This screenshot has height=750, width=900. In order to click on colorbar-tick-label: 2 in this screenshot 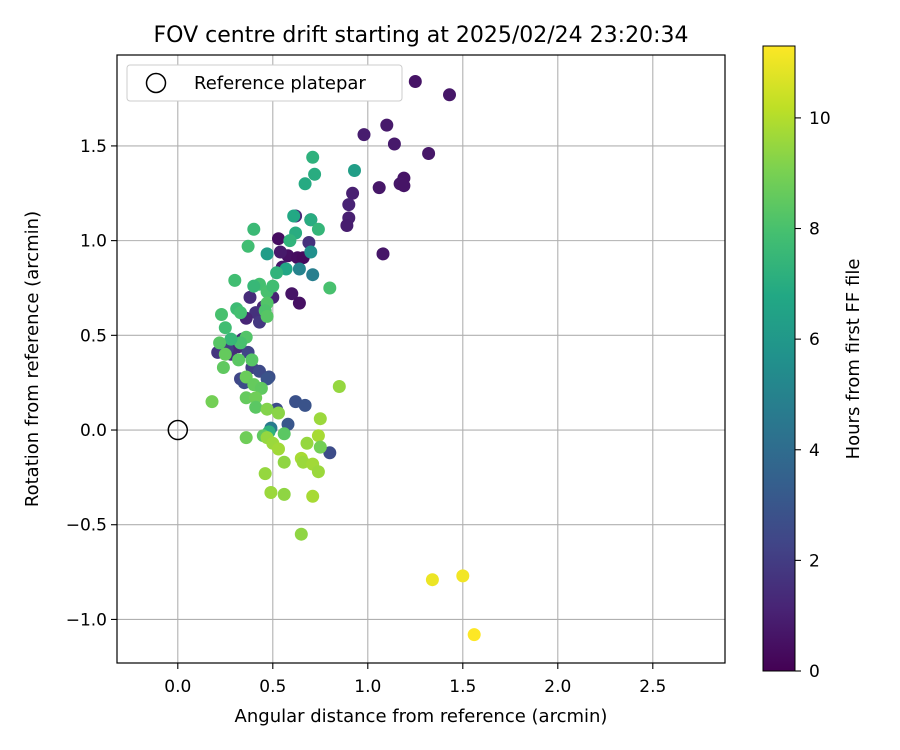, I will do `click(814, 561)`.